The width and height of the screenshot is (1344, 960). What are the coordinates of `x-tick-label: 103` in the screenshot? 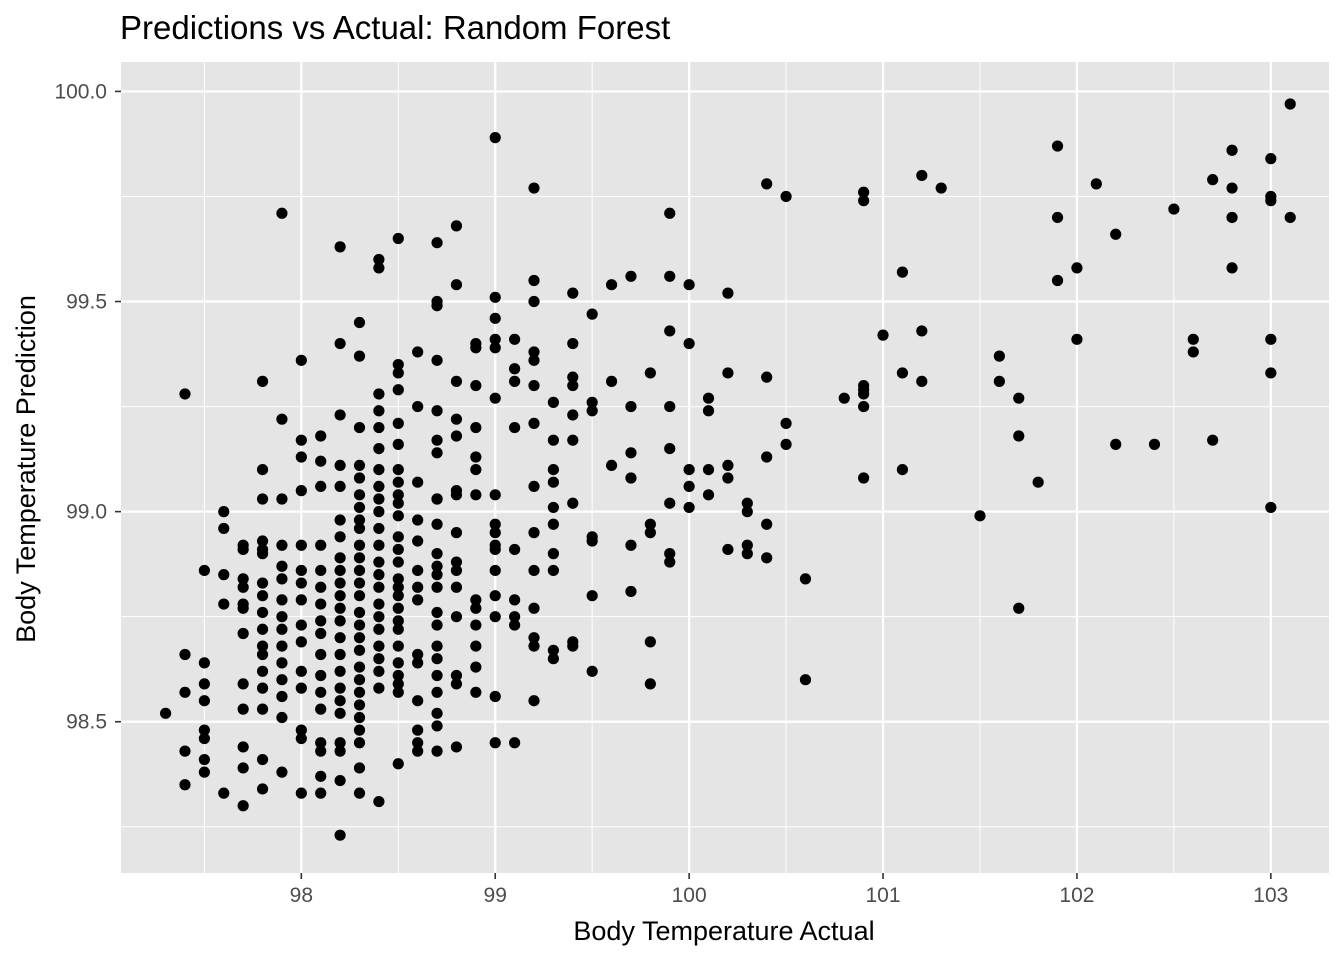 It's located at (1270, 895).